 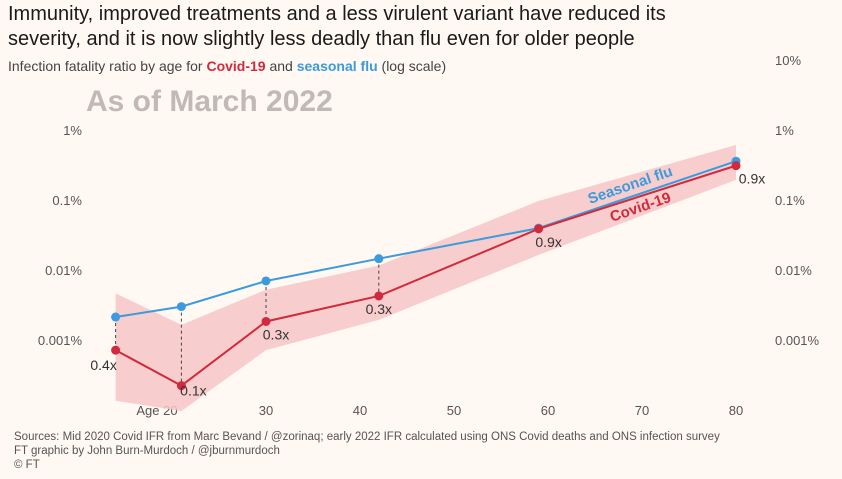 I want to click on subtitle-part: Infection fatality ratio by age for, so click(x=107, y=66).